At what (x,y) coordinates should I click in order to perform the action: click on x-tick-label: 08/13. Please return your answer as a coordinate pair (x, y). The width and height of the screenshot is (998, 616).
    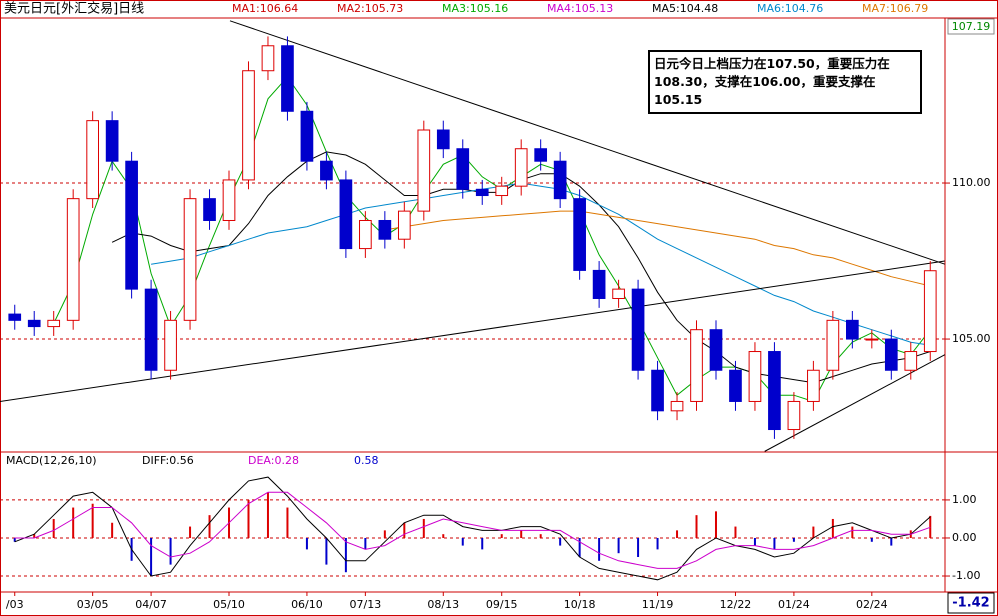
    Looking at the image, I should click on (443, 604).